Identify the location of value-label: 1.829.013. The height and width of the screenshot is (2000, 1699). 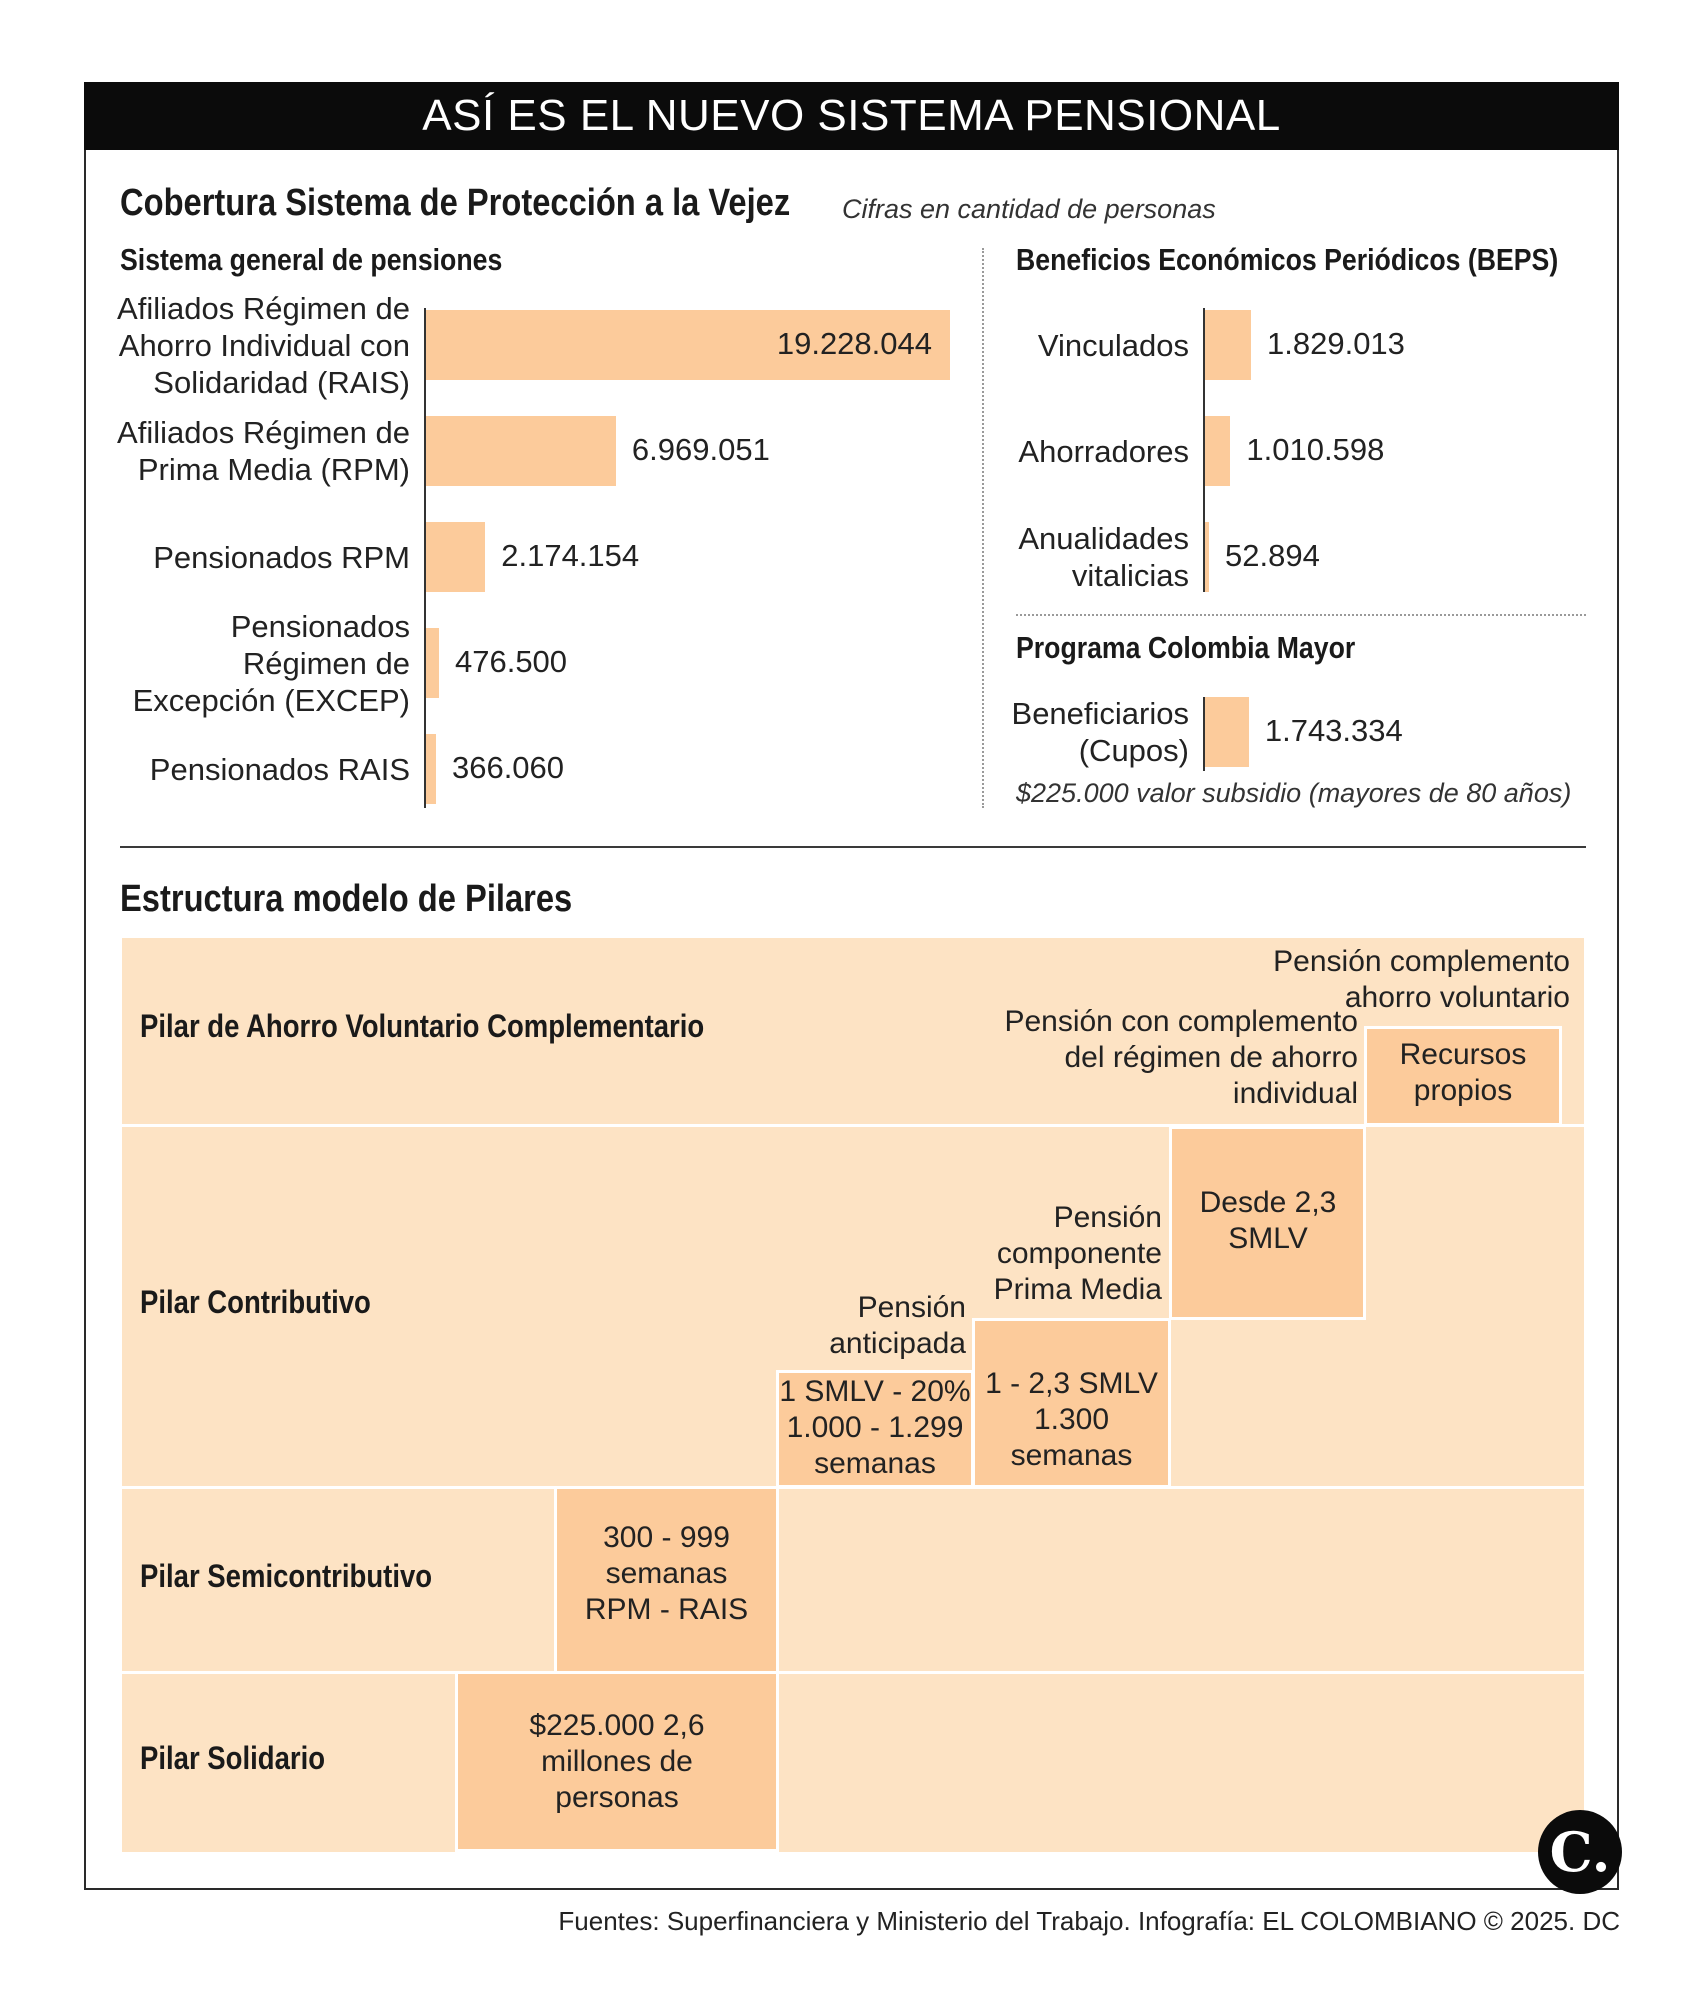
(1336, 343).